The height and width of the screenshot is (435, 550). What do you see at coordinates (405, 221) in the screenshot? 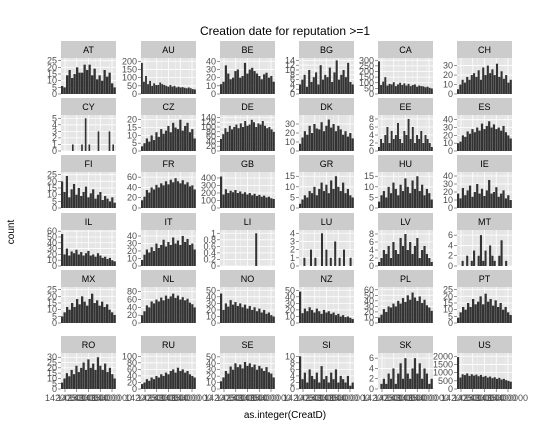
I see `strip-lv` at bounding box center [405, 221].